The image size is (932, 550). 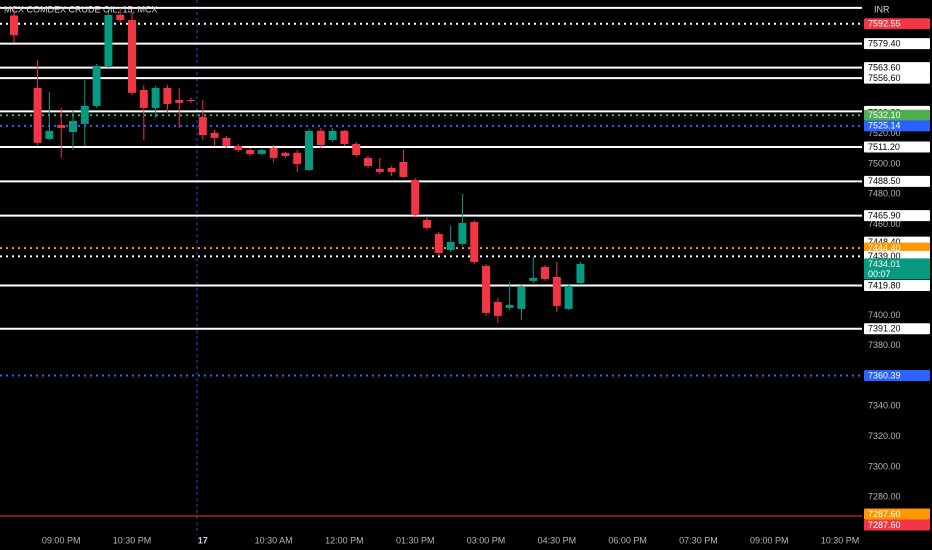 What do you see at coordinates (884, 126) in the screenshot?
I see `price-tag-label: 7525.14` at bounding box center [884, 126].